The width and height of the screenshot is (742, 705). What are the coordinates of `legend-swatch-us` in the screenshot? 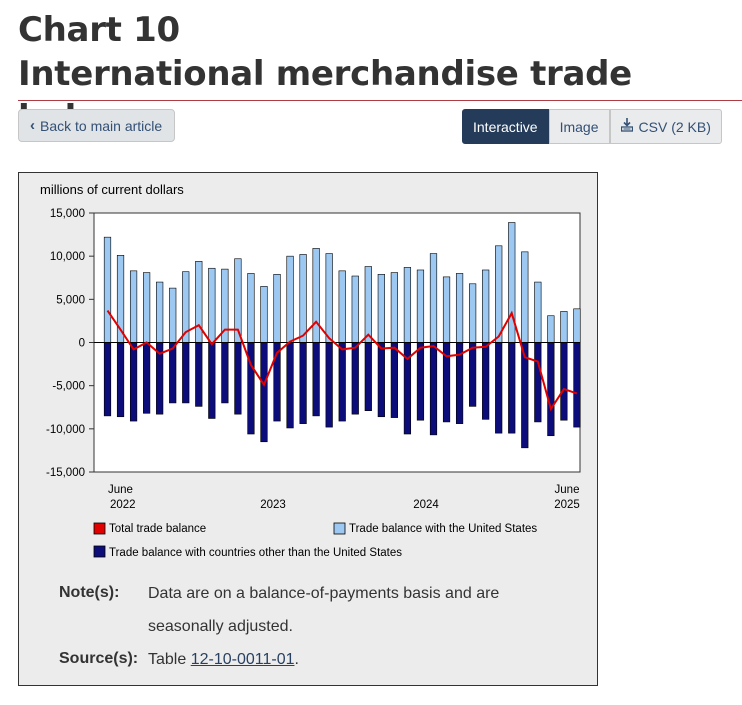 It's located at (339, 528).